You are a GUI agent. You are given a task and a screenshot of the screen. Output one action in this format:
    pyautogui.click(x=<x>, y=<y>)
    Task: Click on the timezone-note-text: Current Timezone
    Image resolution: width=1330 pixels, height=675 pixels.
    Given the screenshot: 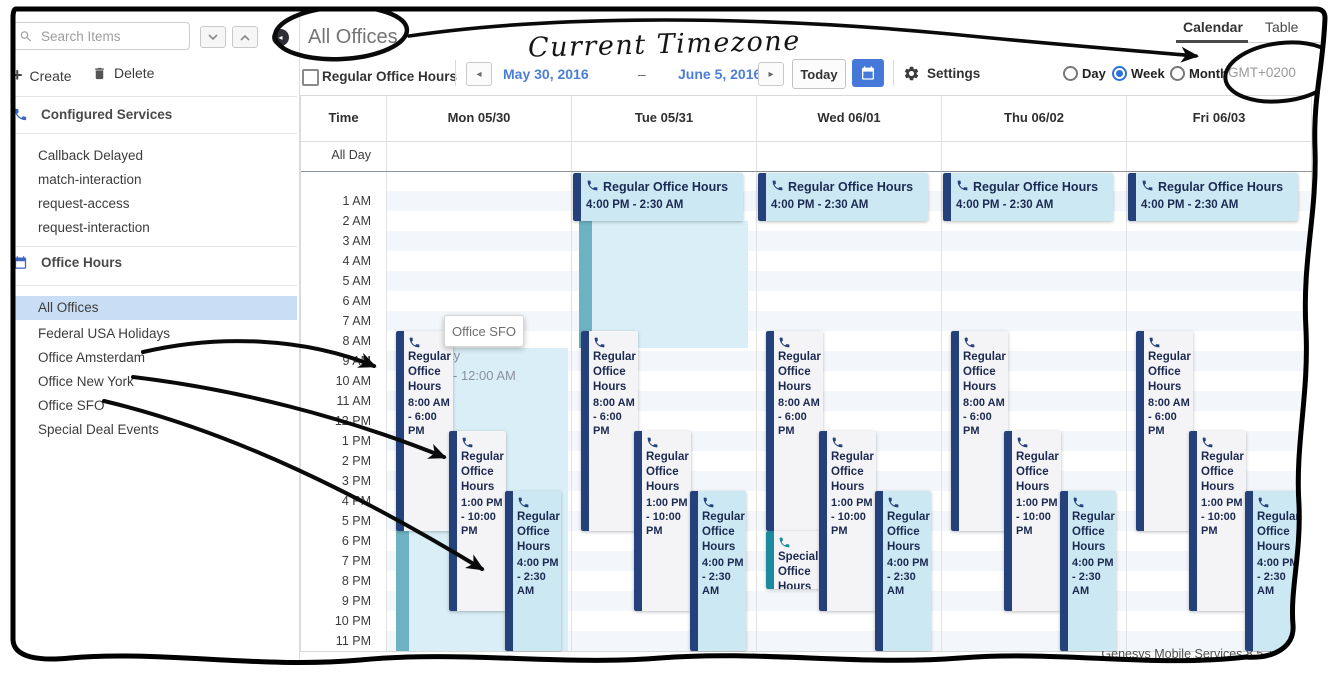 What is the action you would take?
    pyautogui.click(x=664, y=45)
    